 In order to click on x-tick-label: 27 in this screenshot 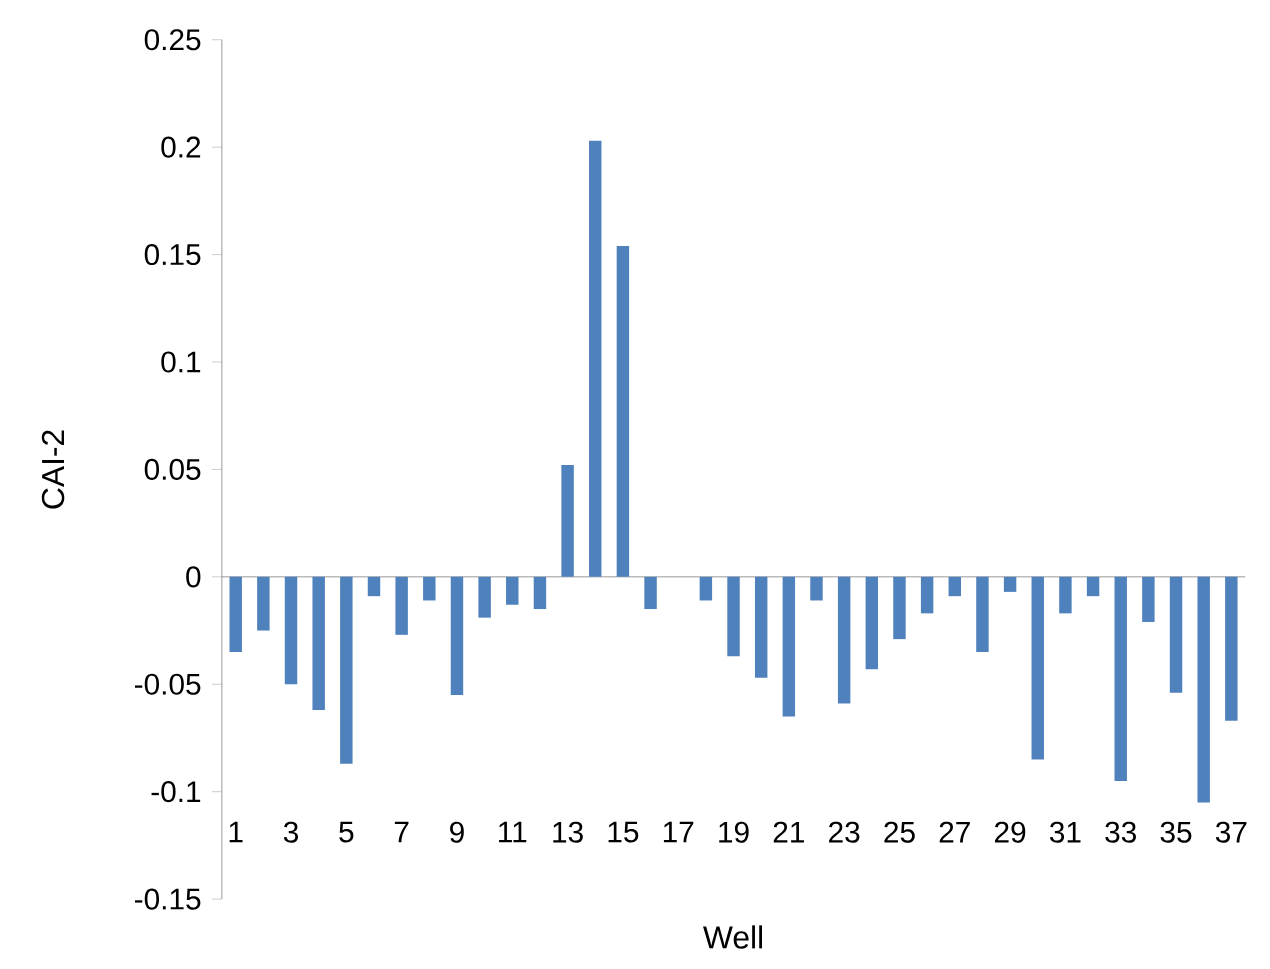, I will do `click(954, 832)`.